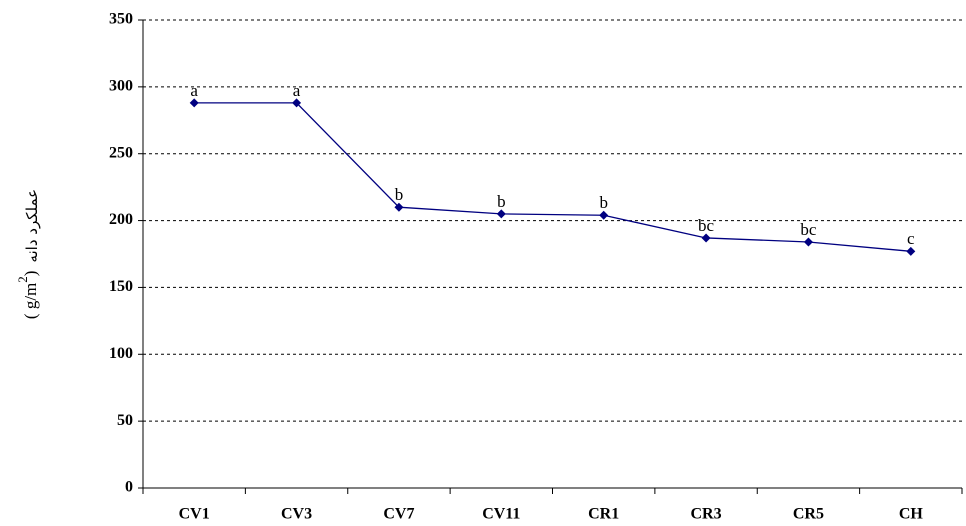 This screenshot has height=526, width=966. Describe the element at coordinates (398, 514) in the screenshot. I see `x-tick-label: CV7` at that location.